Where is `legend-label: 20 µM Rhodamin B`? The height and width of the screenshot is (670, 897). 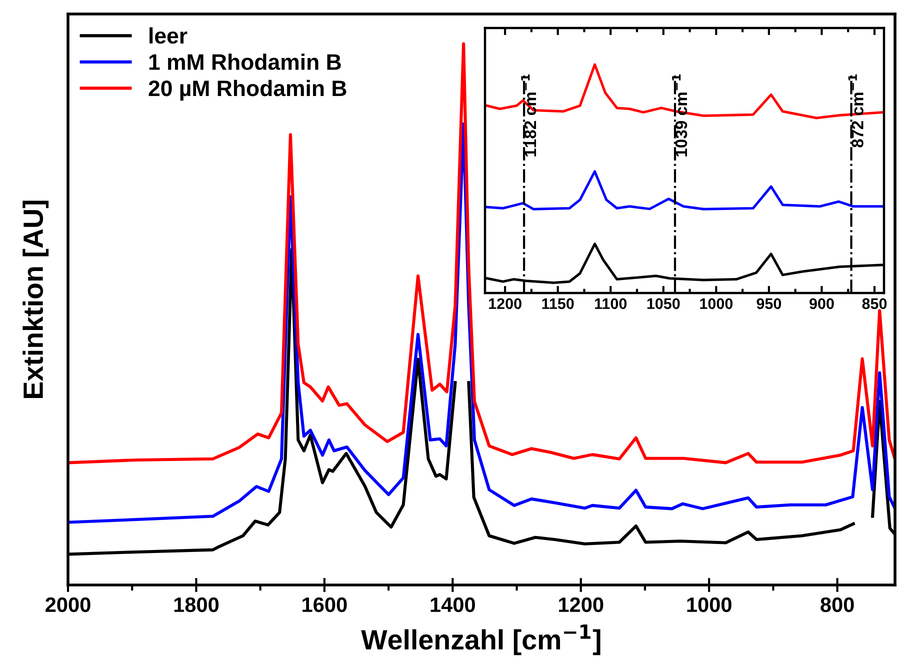 legend-label: 20 µM Rhodamin B is located at coordinates (247, 90).